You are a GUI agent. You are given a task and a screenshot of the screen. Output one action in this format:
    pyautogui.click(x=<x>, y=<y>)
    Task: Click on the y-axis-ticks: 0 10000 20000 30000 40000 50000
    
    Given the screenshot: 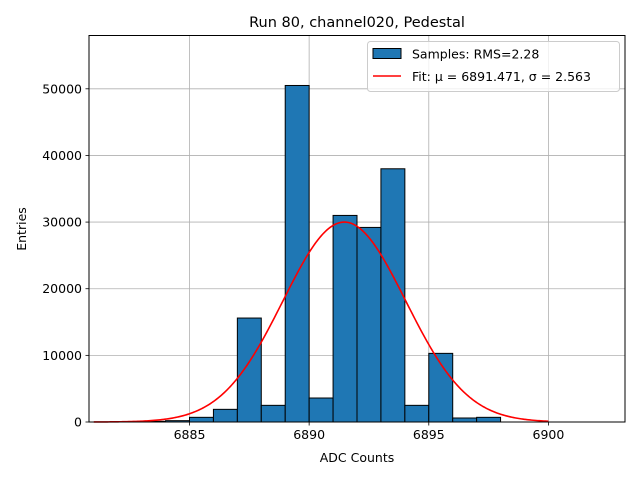 What is the action you would take?
    pyautogui.click(x=65, y=255)
    